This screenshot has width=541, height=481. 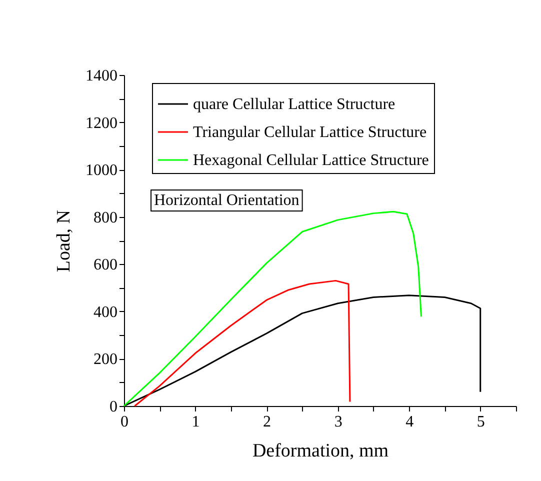 I want to click on x-tick-label: 1, so click(x=196, y=422).